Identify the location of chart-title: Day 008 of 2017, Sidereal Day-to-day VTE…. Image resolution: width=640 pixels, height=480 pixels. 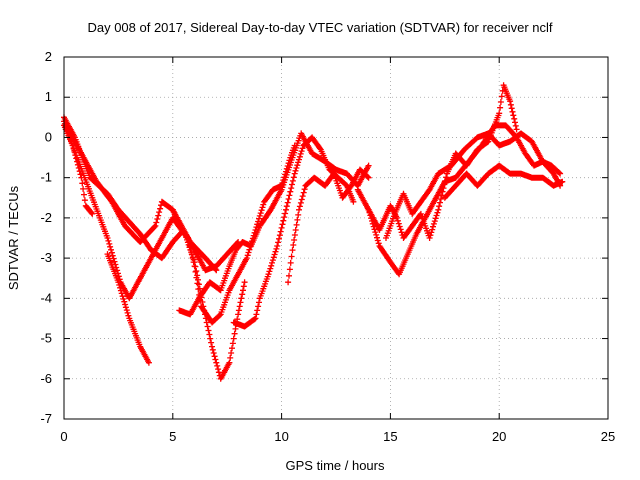
(319, 27).